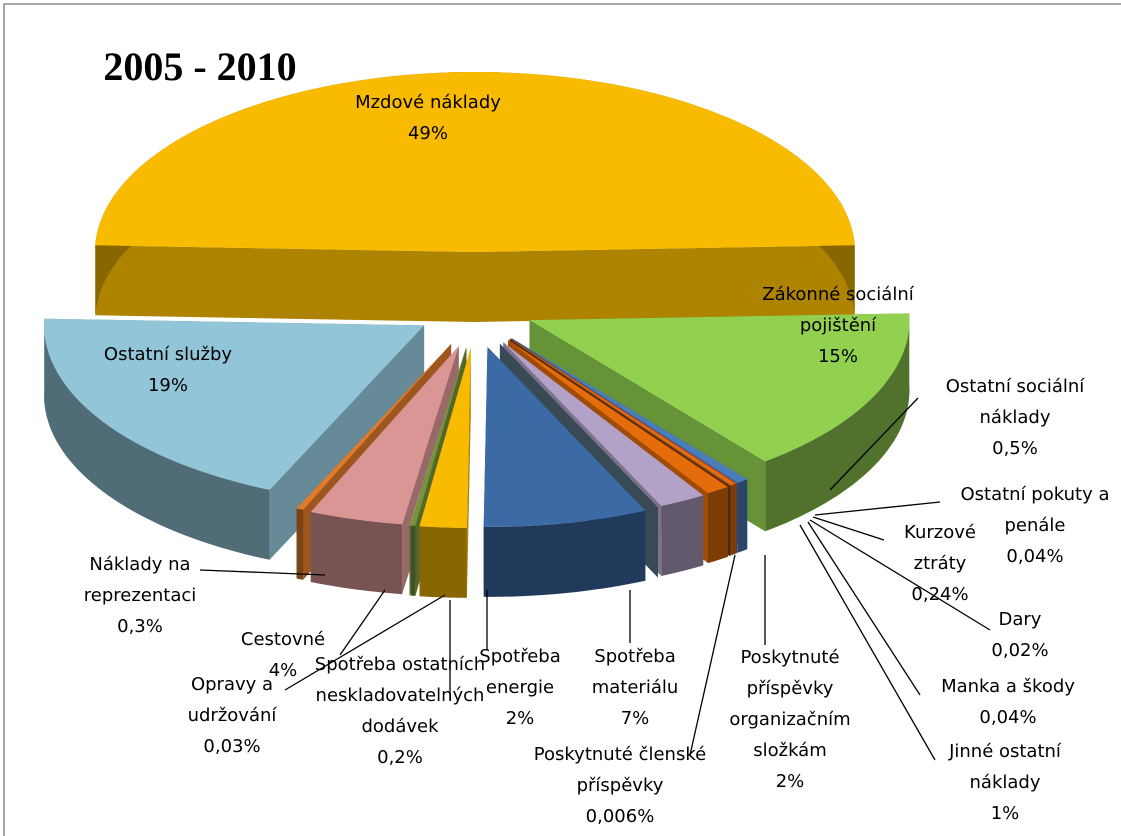 The image size is (1121, 836). I want to click on value-label: 49%, so click(428, 133).